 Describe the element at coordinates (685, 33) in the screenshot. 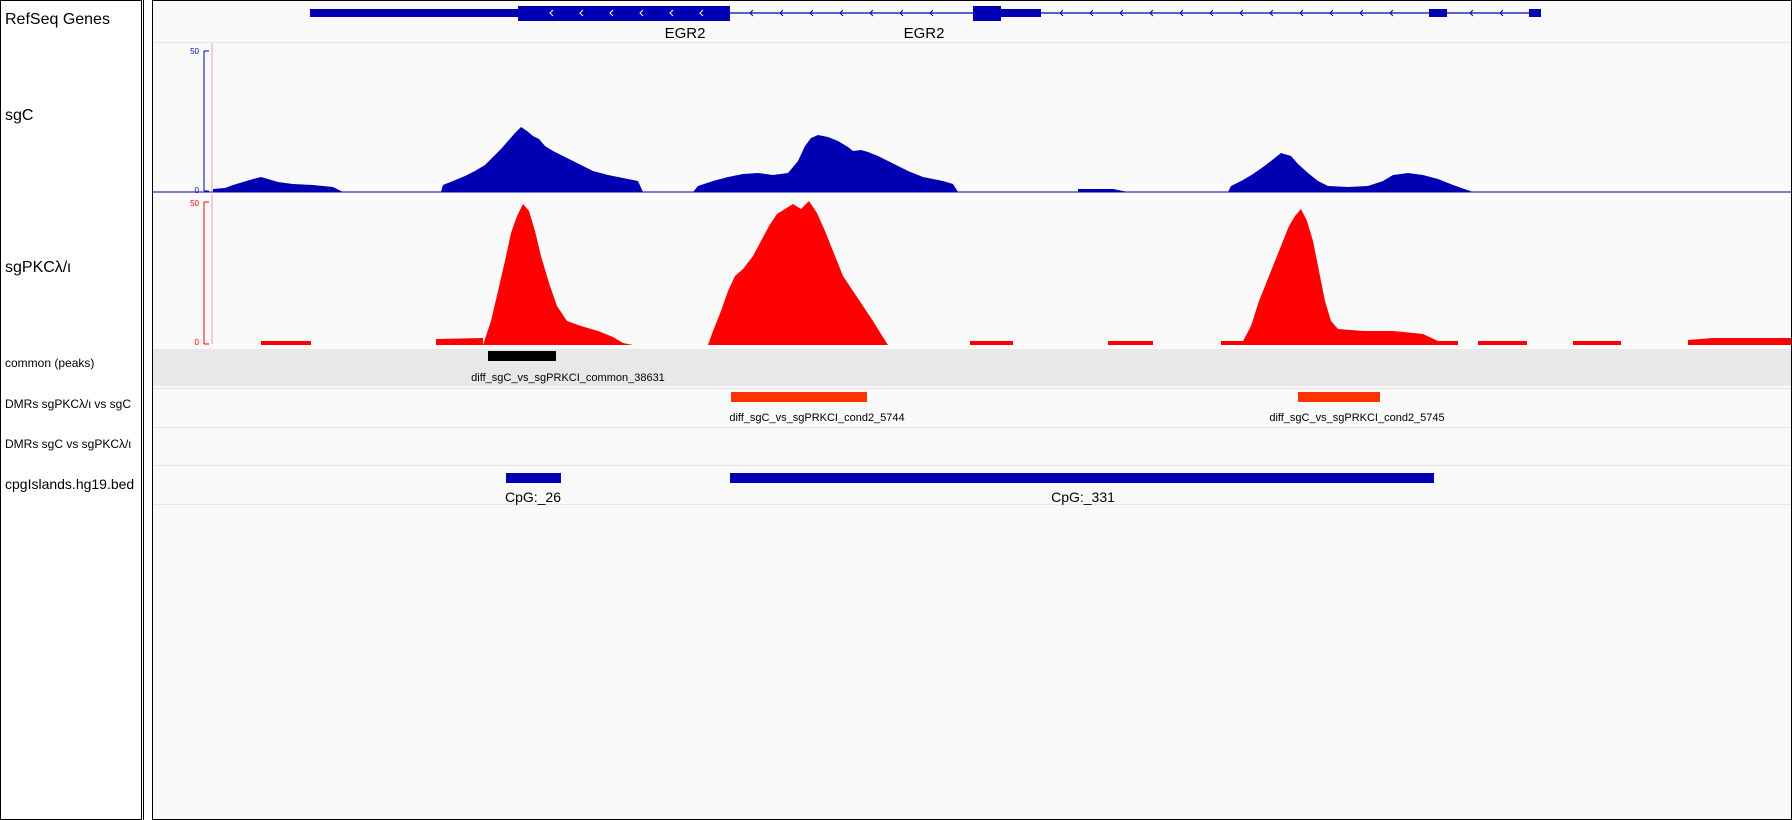

I see `gene-label-1: EGR2` at that location.